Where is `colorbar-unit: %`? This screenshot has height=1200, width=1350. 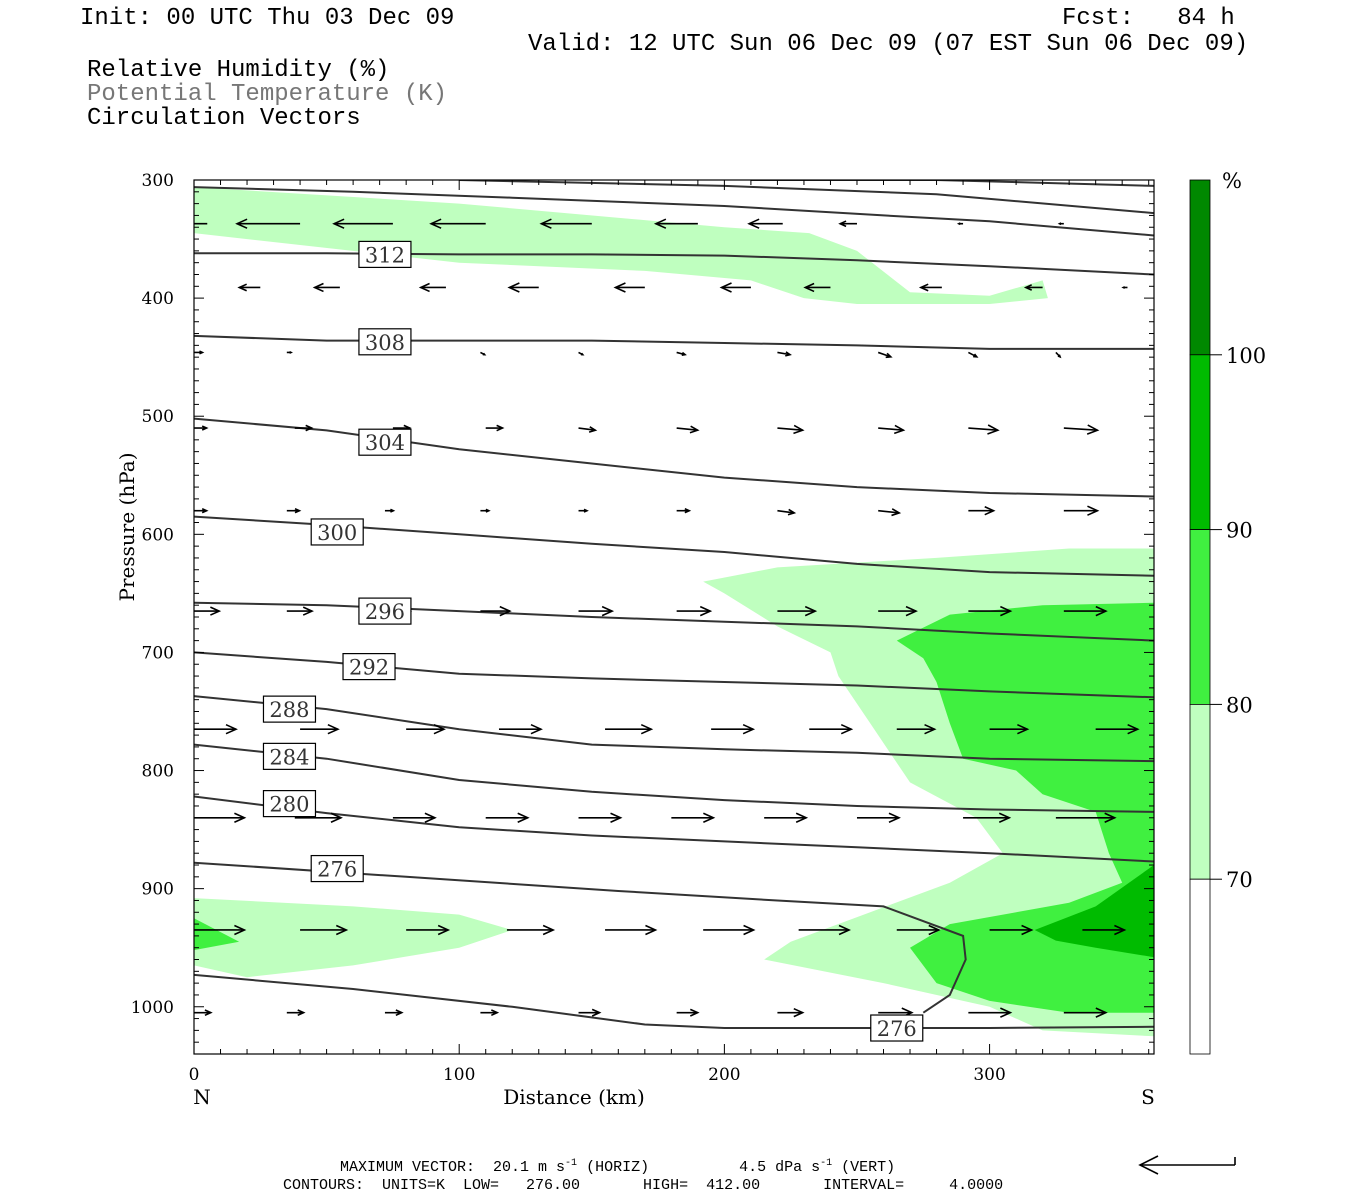 colorbar-unit: % is located at coordinates (1232, 181).